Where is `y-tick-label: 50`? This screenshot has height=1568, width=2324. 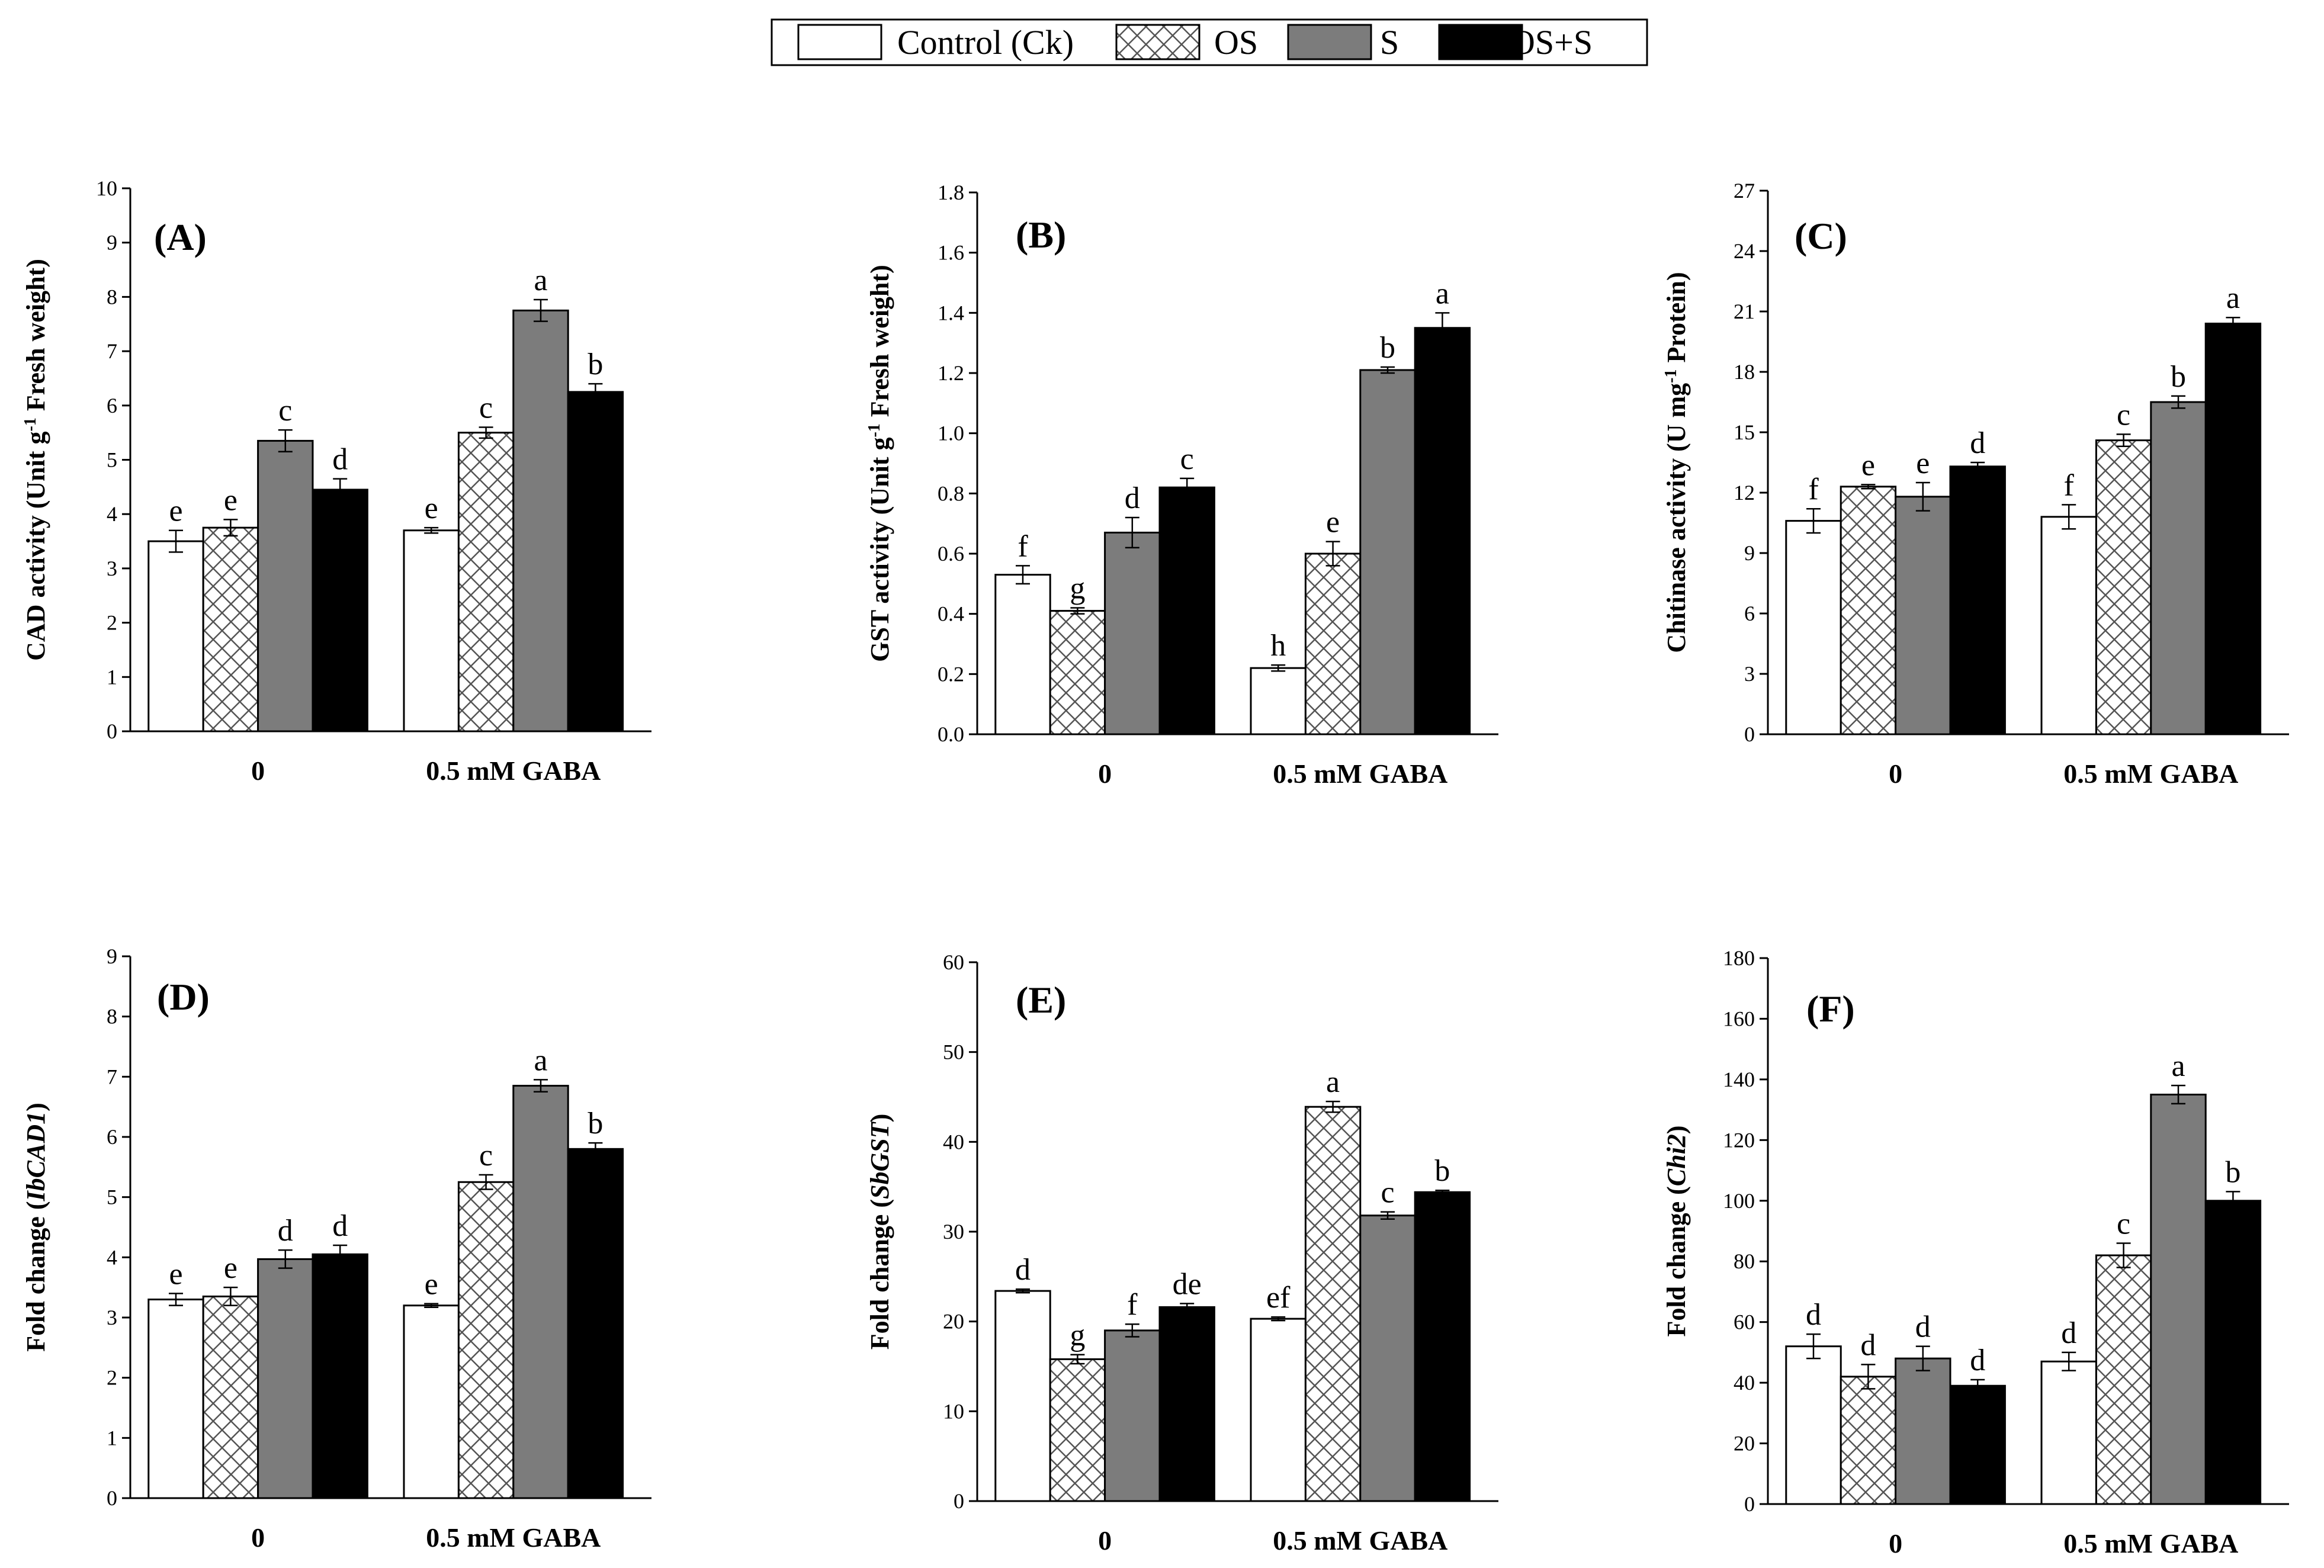 y-tick-label: 50 is located at coordinates (953, 1052).